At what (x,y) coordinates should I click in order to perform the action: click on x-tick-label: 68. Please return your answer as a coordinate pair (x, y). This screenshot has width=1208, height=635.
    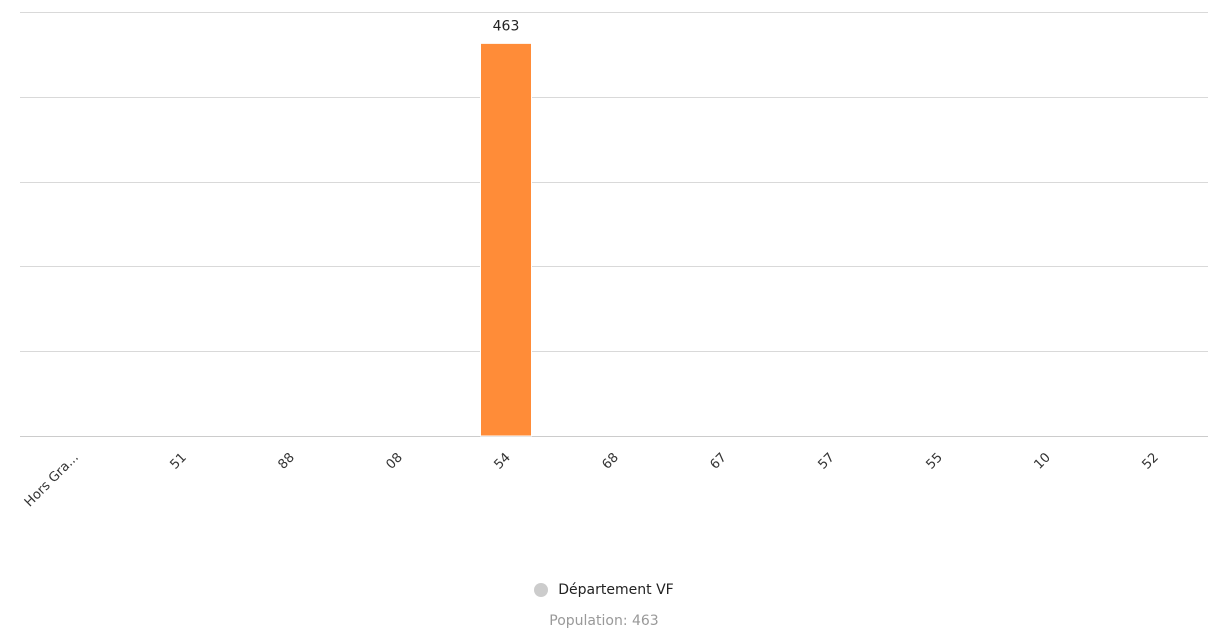
    Looking at the image, I should click on (611, 461).